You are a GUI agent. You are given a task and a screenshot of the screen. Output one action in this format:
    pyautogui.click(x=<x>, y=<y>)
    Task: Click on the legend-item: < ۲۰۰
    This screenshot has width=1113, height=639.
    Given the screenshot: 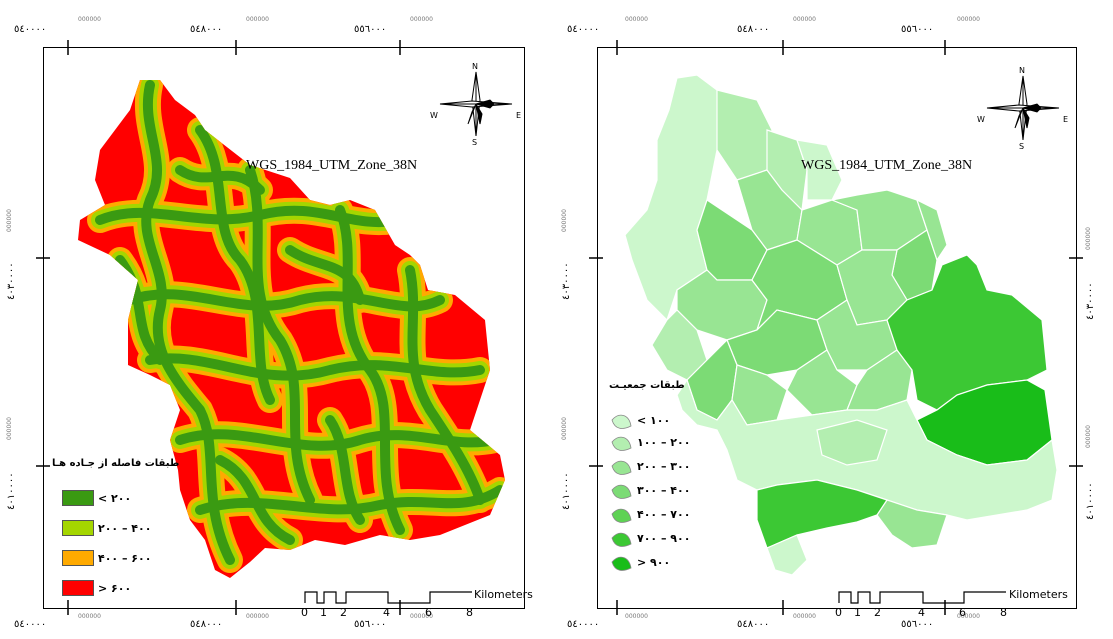 What is the action you would take?
    pyautogui.click(x=96, y=498)
    